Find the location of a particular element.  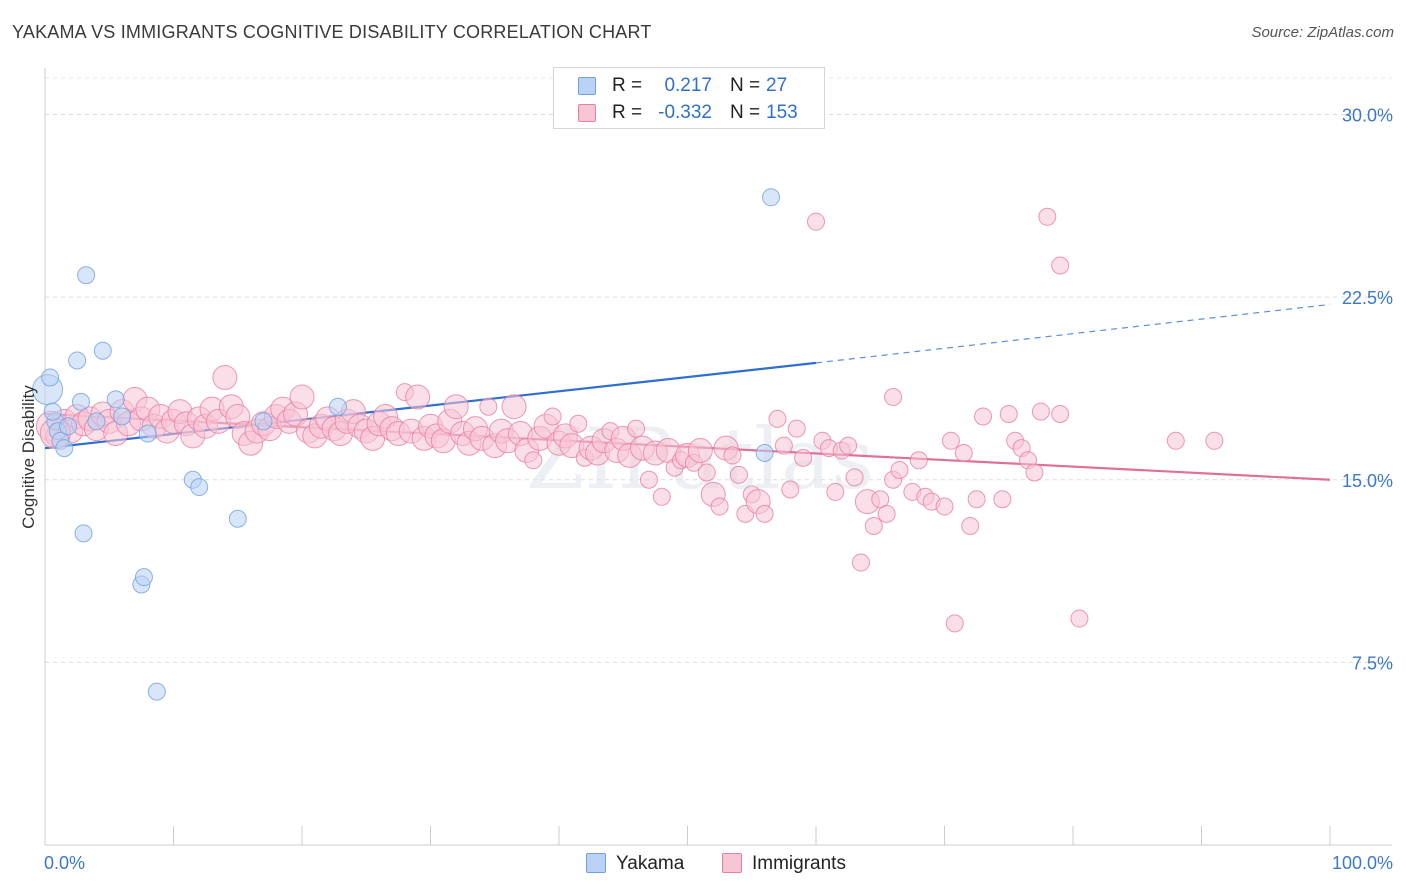

legend-r-value: 0.217 is located at coordinates (688, 85).